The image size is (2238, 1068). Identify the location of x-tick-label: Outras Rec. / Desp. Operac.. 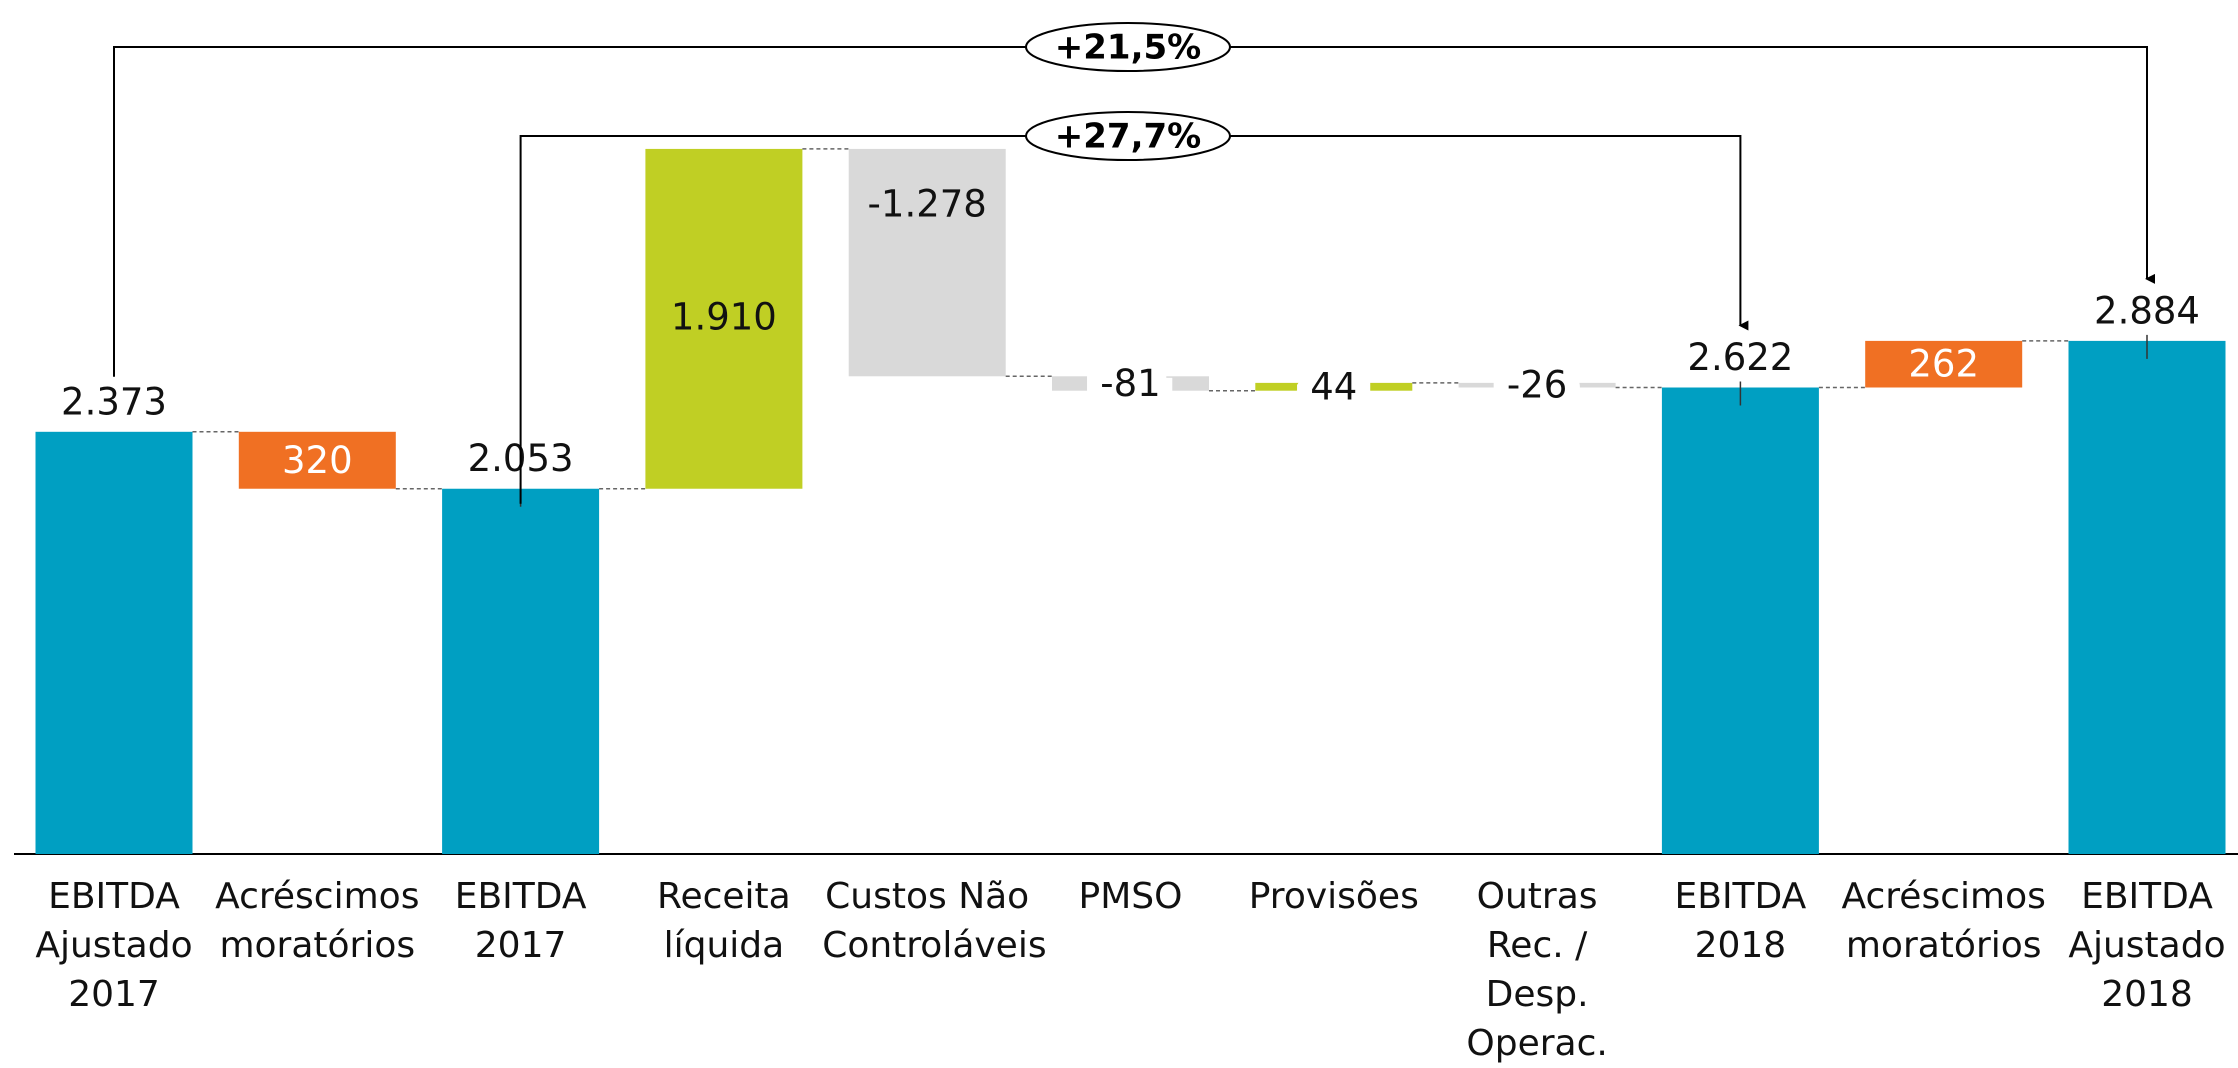
(1537, 970).